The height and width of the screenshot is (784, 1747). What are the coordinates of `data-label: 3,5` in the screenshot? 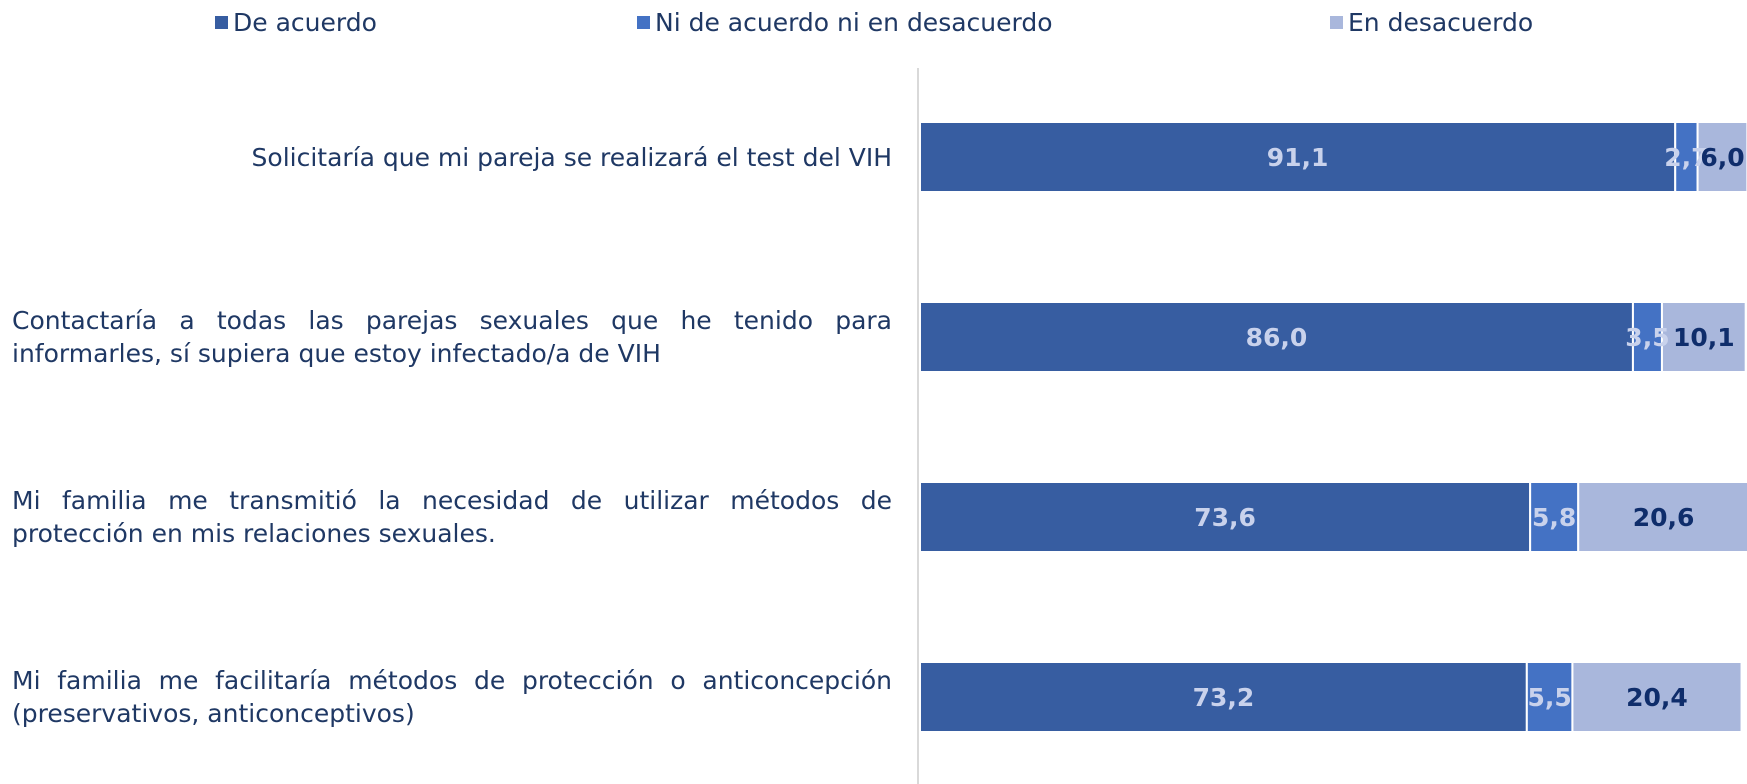 It's located at (1647, 337).